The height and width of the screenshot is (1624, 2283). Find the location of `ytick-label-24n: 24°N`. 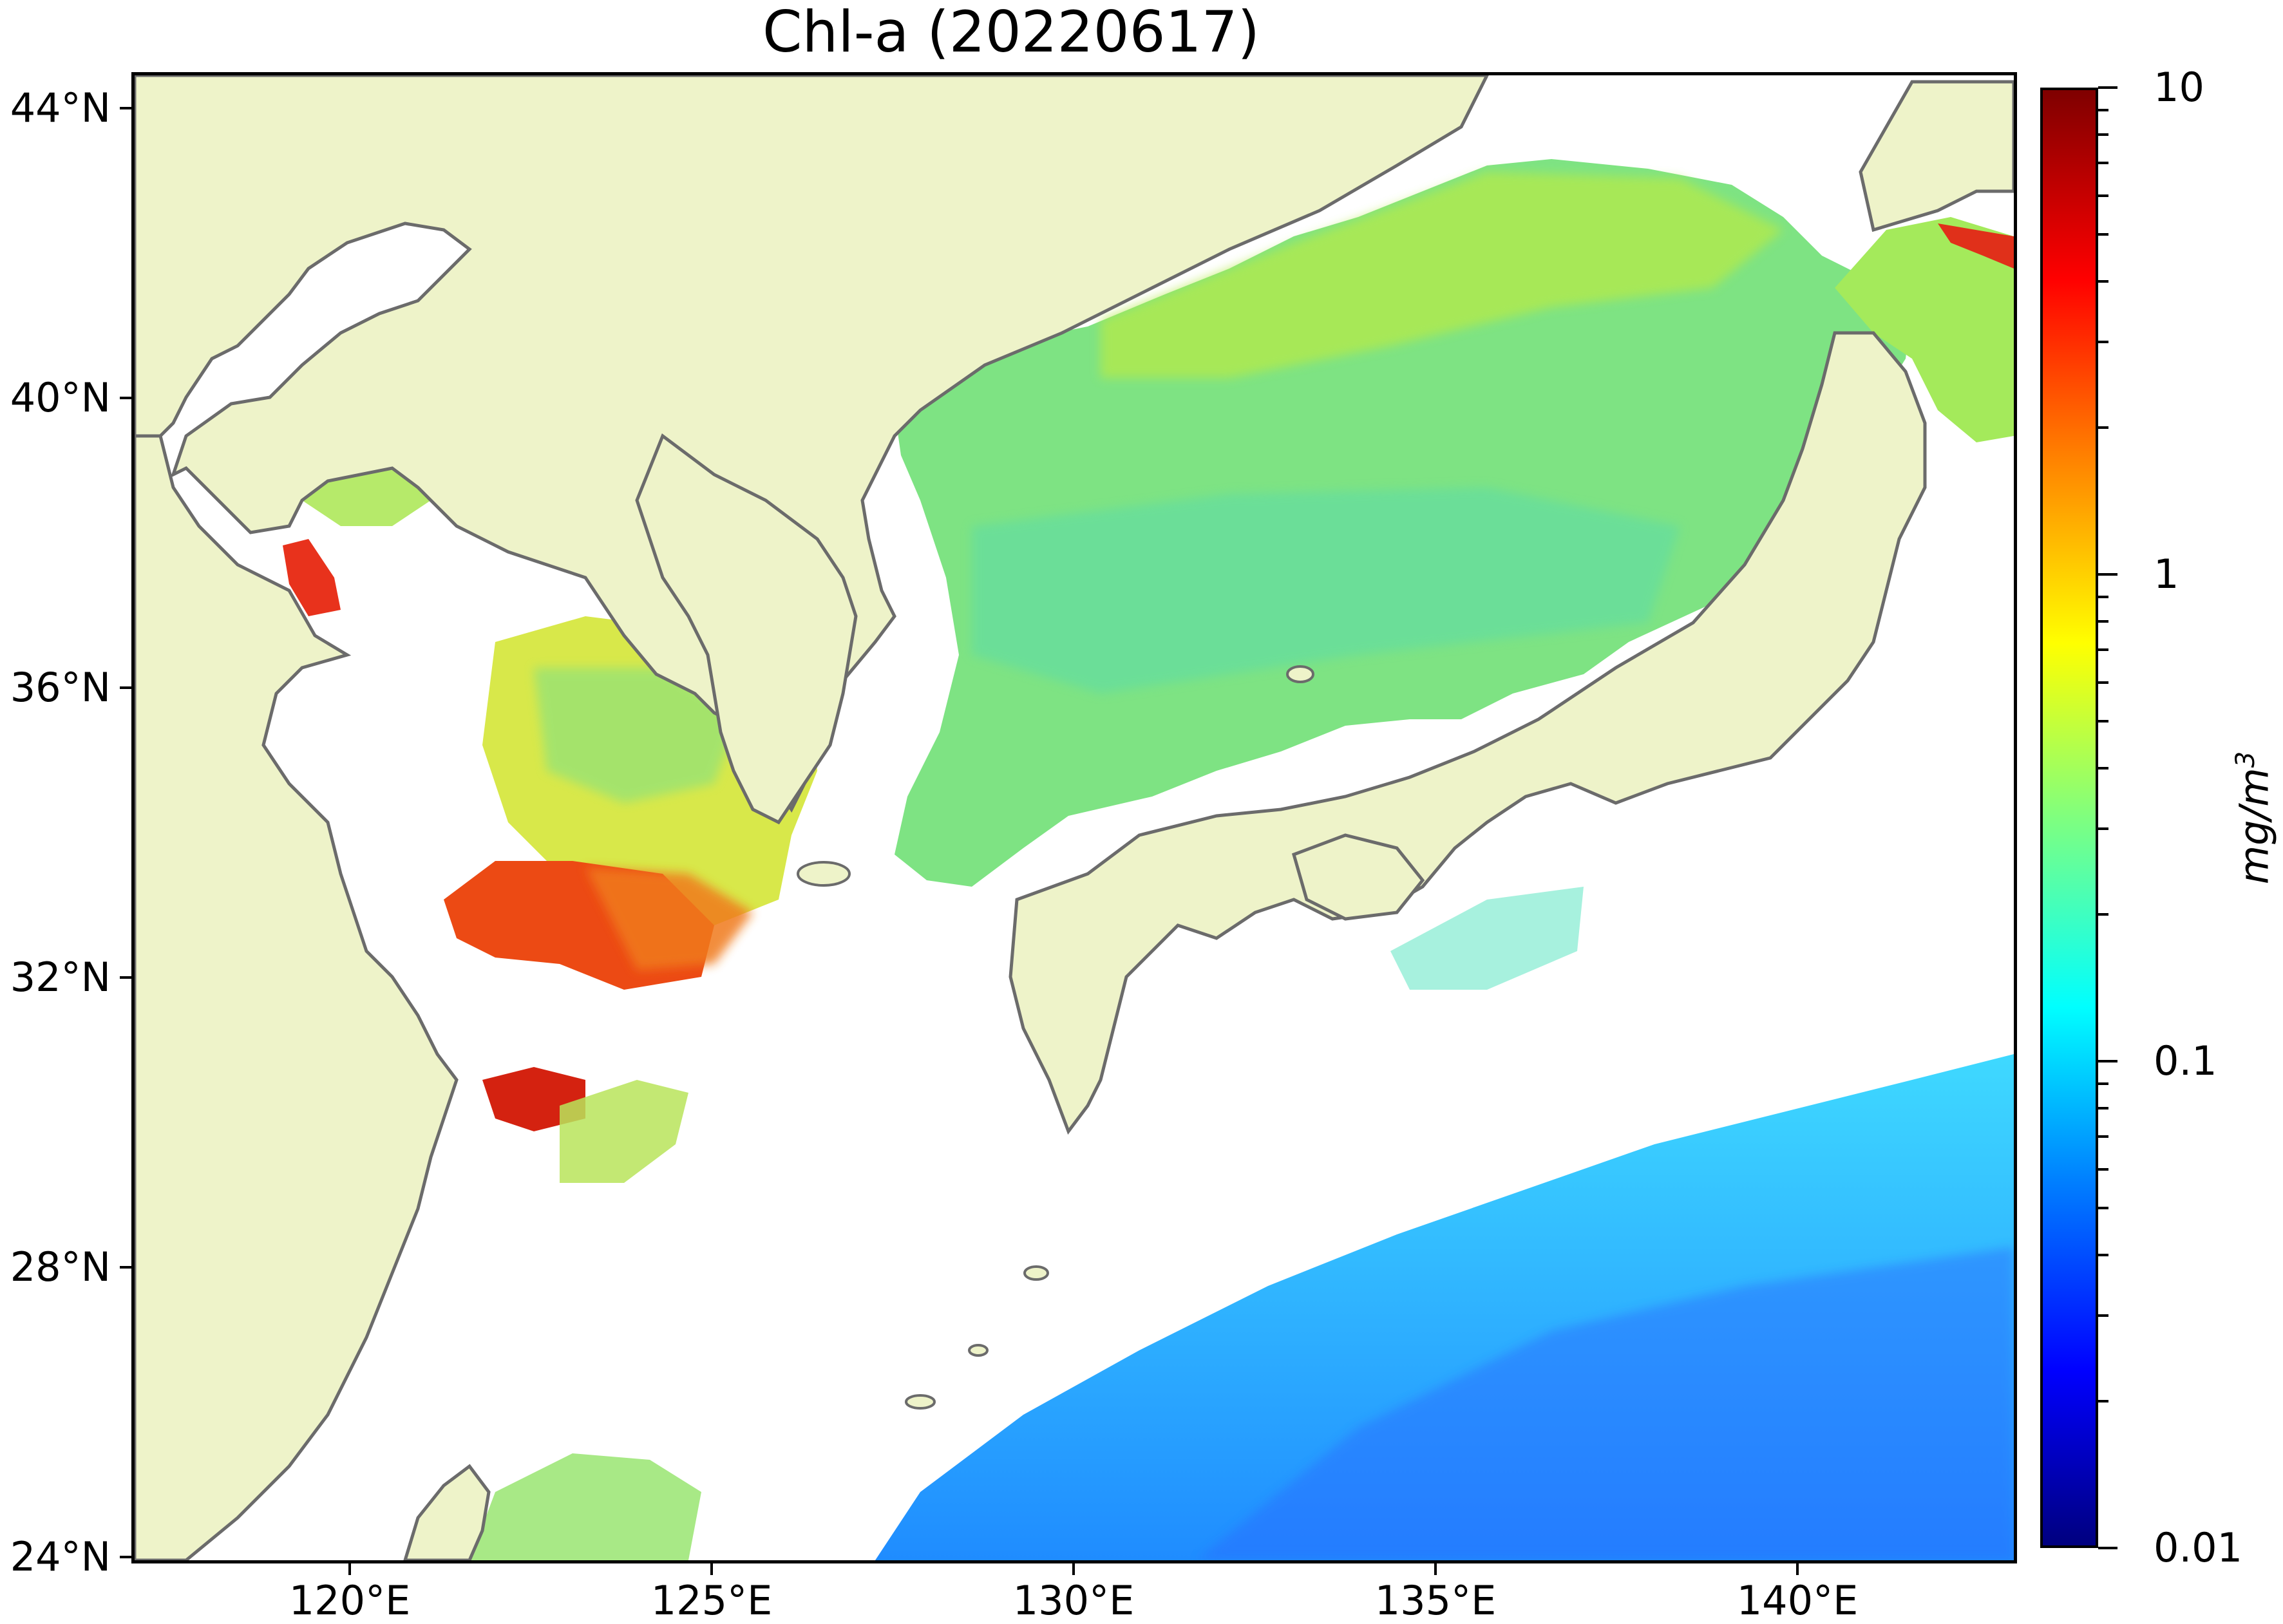

ytick-label-24n: 24°N is located at coordinates (60, 1556).